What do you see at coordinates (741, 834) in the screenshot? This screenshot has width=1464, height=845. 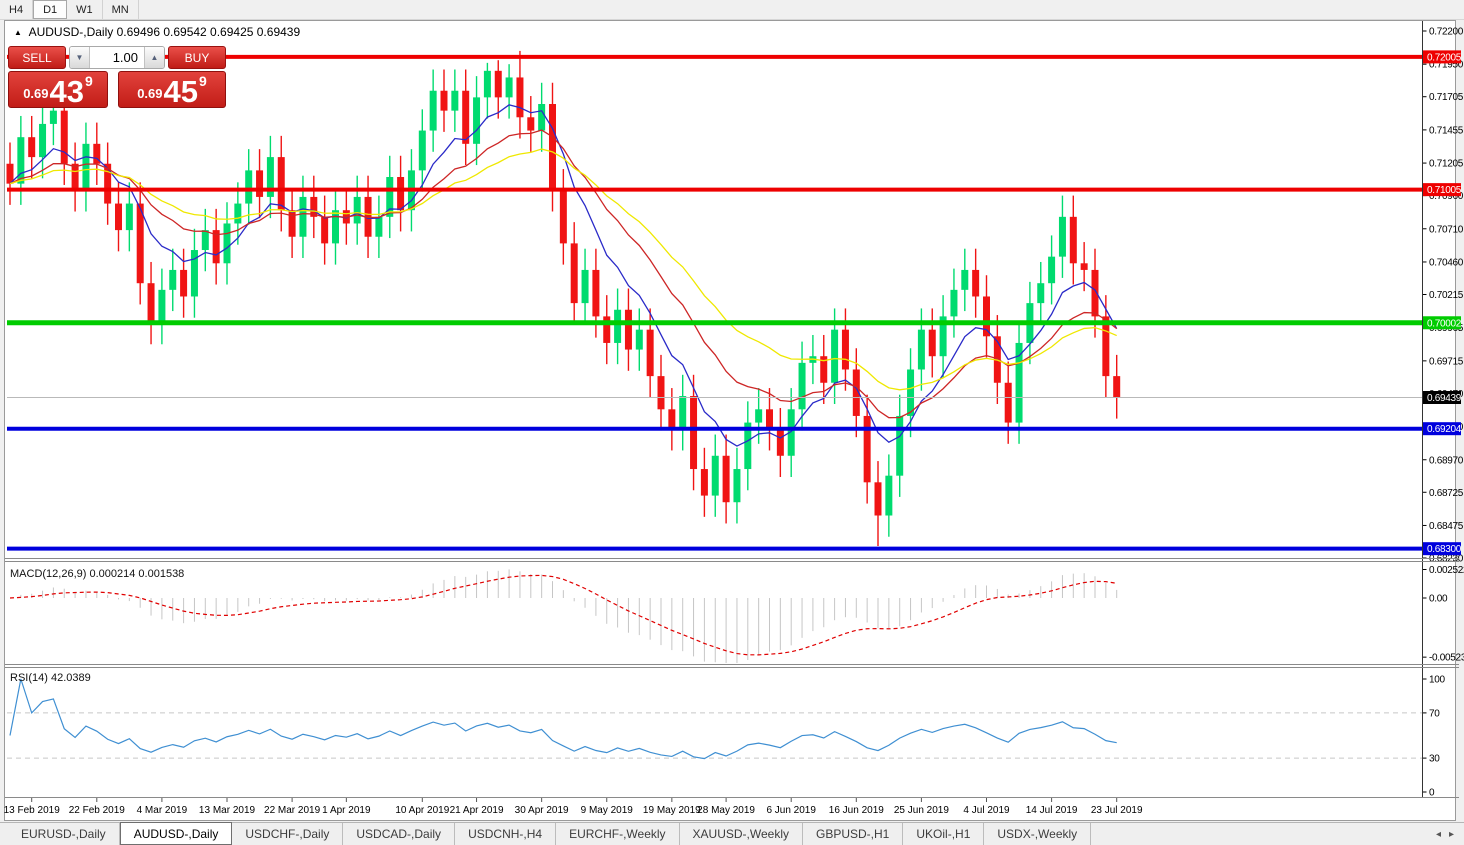 I see `tab-xauusd-weekly: XAUUSD-,Weekly` at bounding box center [741, 834].